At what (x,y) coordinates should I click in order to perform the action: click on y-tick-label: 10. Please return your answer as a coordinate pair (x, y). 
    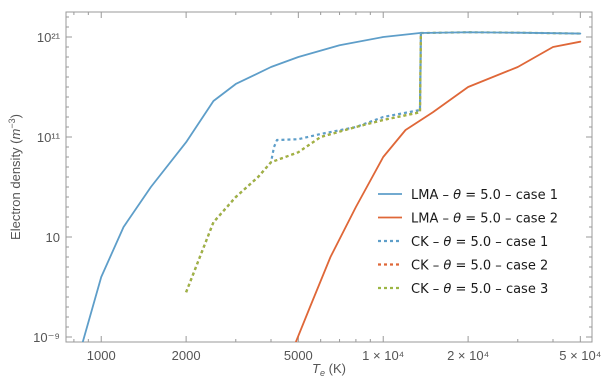
    Looking at the image, I should click on (53, 237).